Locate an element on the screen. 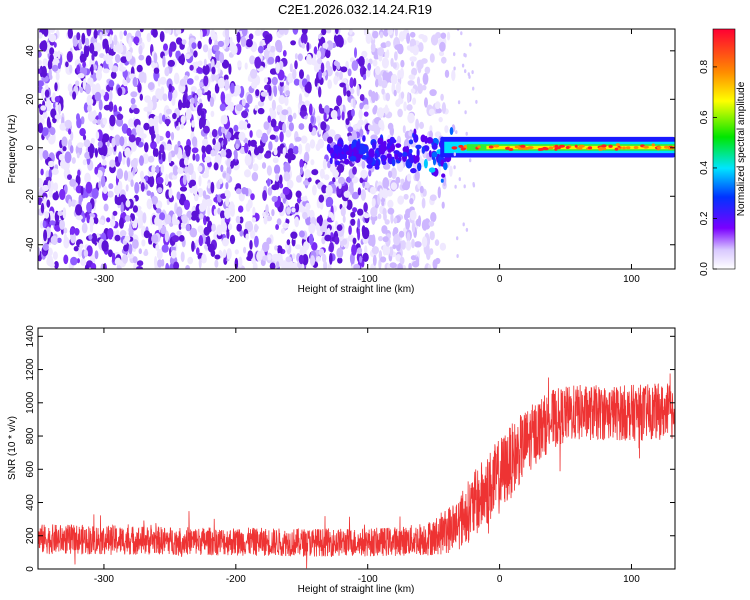  colorbar-gradient is located at coordinates (724, 149).